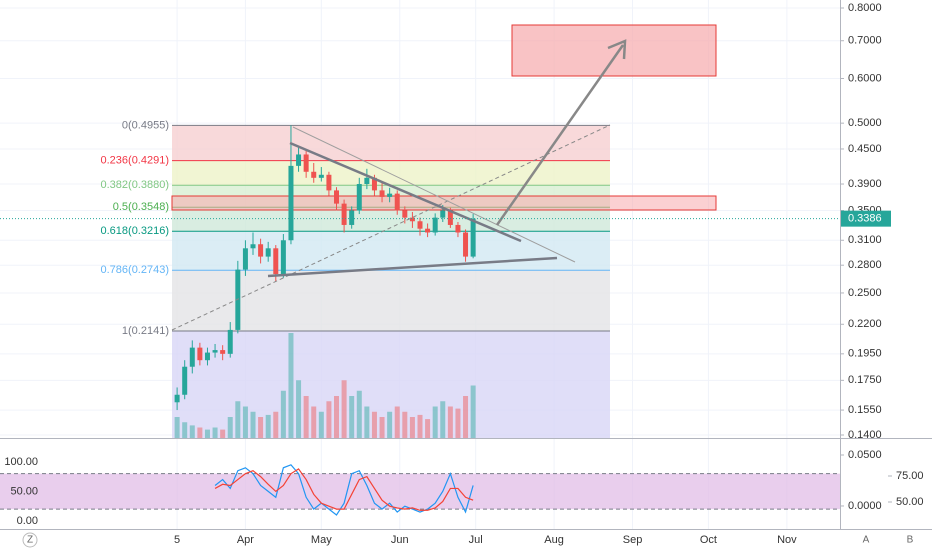 The image size is (932, 550). I want to click on y-tick-label: 0.5000, so click(865, 123).